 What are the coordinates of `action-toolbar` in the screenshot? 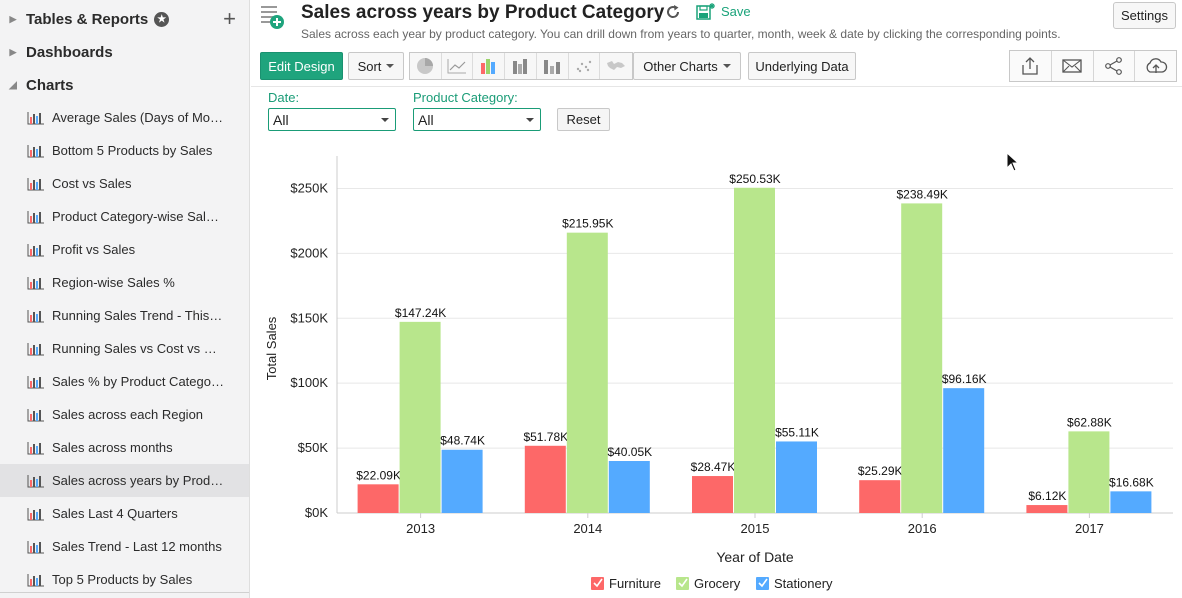 It's located at (1093, 66).